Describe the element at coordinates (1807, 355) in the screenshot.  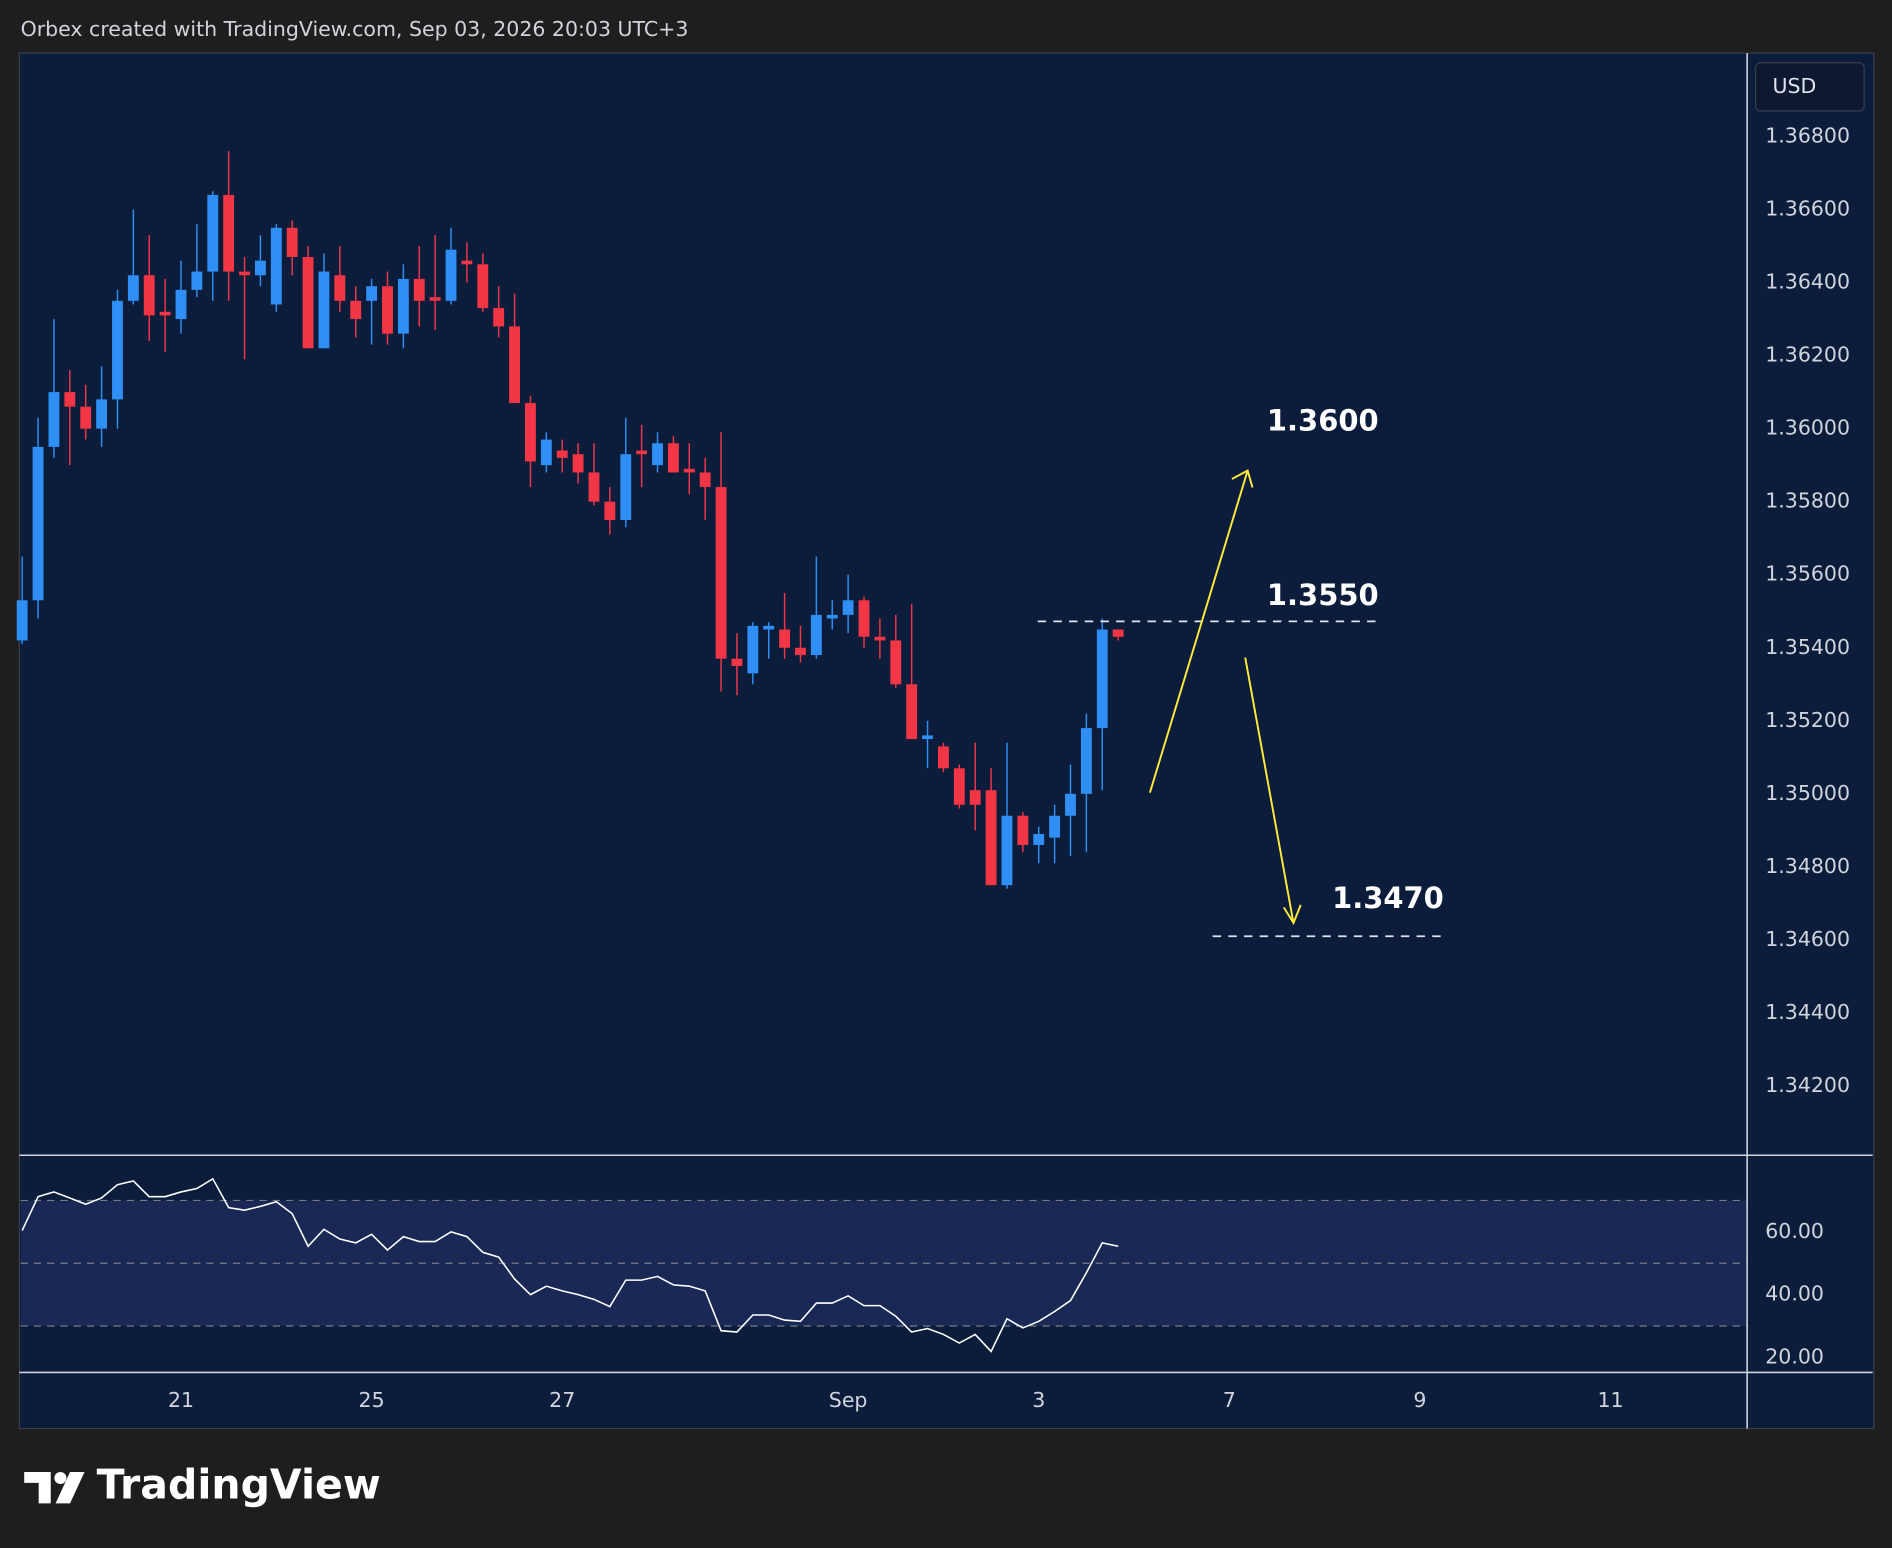
I see `y-tick-label: 1.36200` at that location.